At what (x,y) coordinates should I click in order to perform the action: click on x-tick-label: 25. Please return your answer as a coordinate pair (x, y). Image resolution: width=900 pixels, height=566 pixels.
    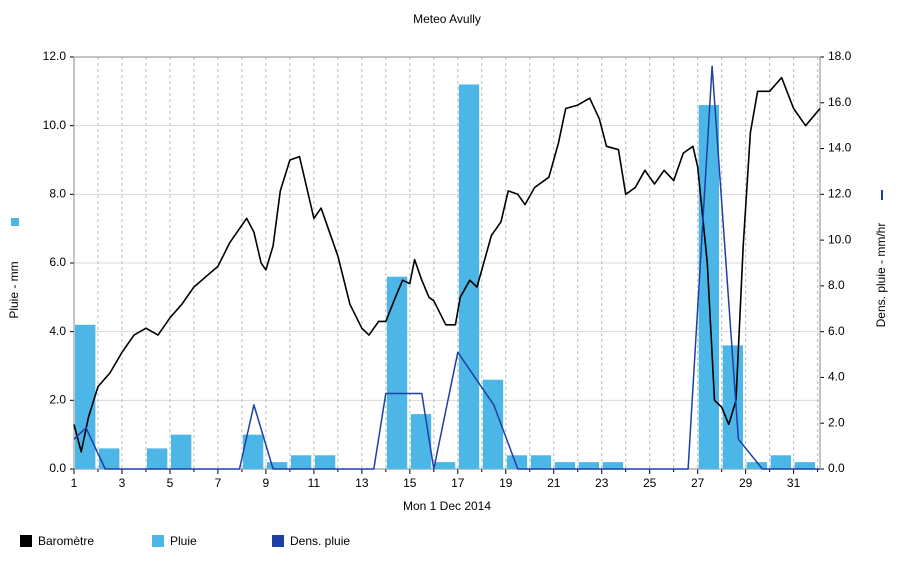
    Looking at the image, I should click on (650, 483).